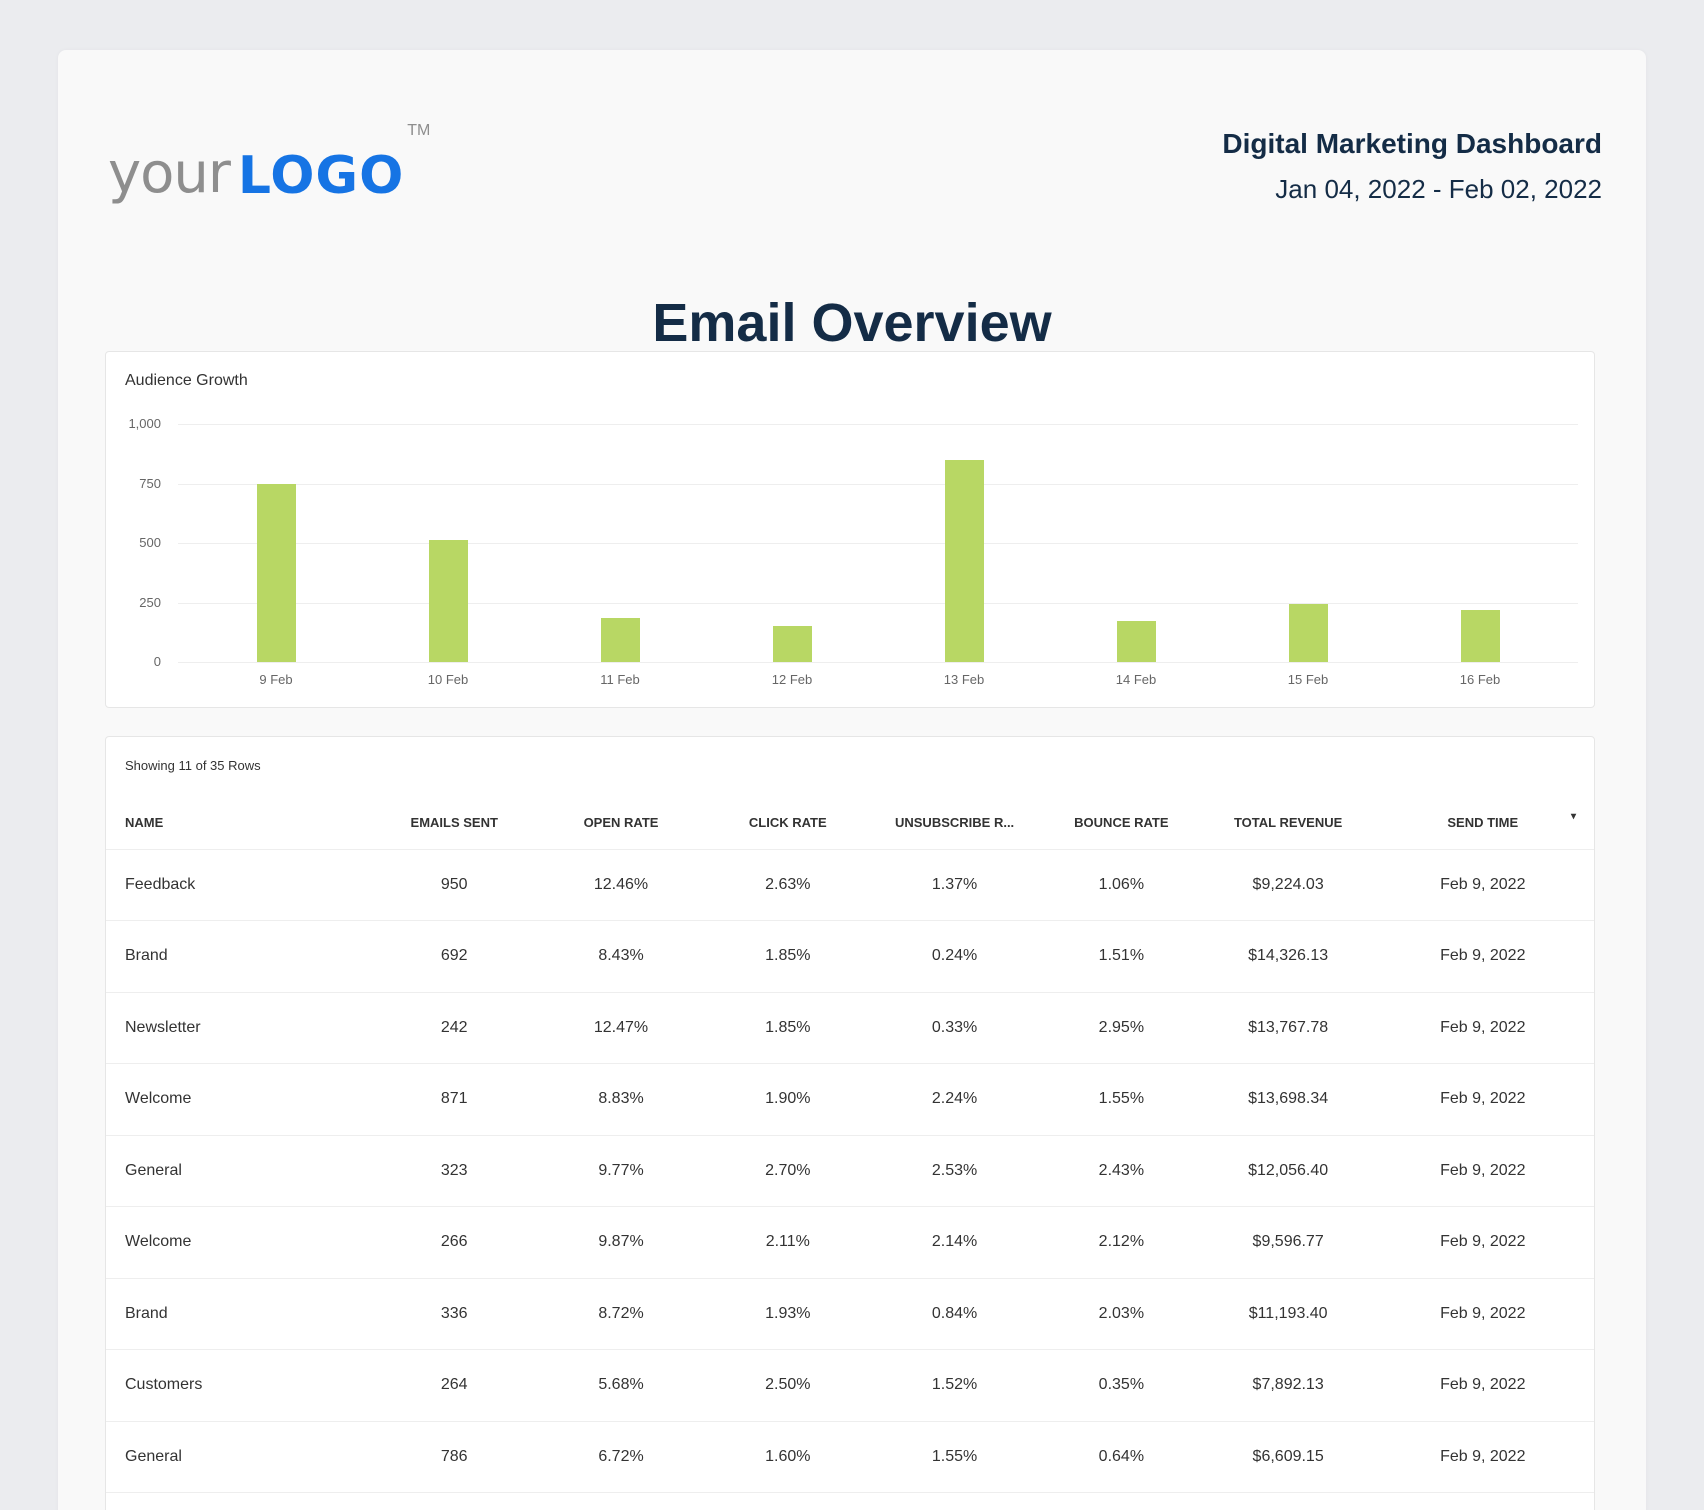 This screenshot has height=1510, width=1704. What do you see at coordinates (621, 1028) in the screenshot?
I see `cell-open-rate: 12.47%` at bounding box center [621, 1028].